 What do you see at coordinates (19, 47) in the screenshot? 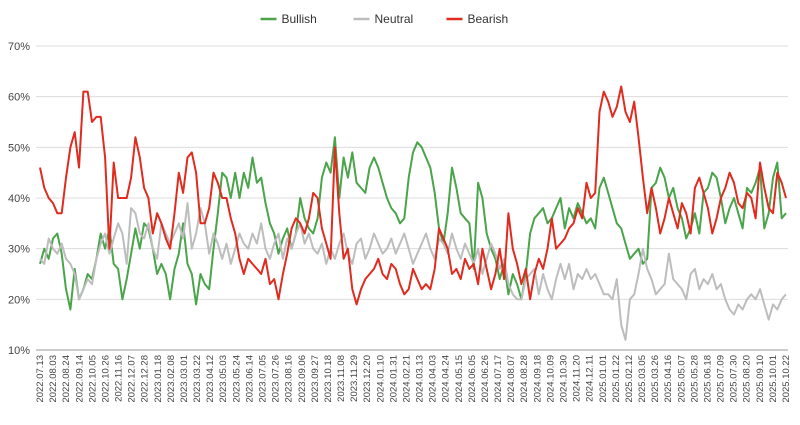
I see `y-tick-label: 70%` at bounding box center [19, 47].